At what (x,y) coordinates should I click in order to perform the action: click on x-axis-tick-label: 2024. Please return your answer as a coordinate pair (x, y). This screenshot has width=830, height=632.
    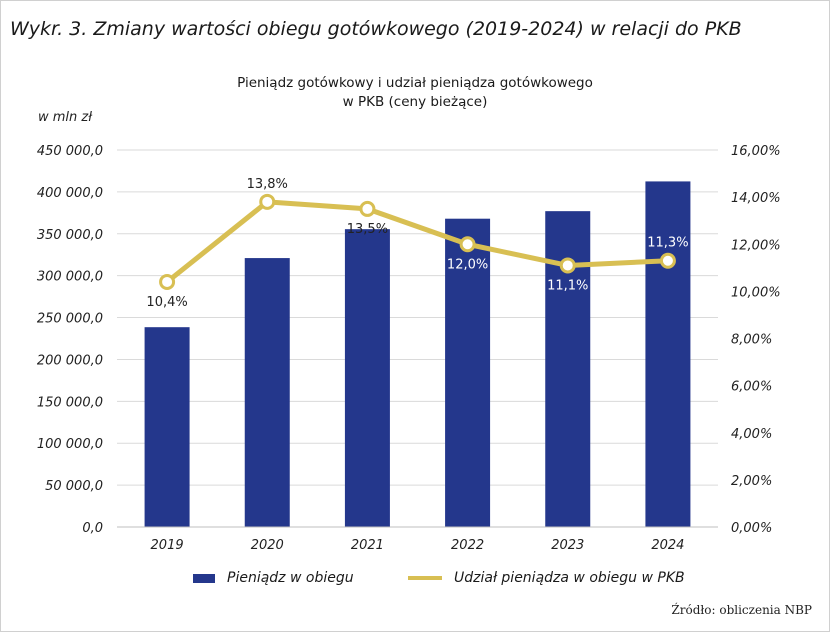
    Looking at the image, I should click on (667, 545).